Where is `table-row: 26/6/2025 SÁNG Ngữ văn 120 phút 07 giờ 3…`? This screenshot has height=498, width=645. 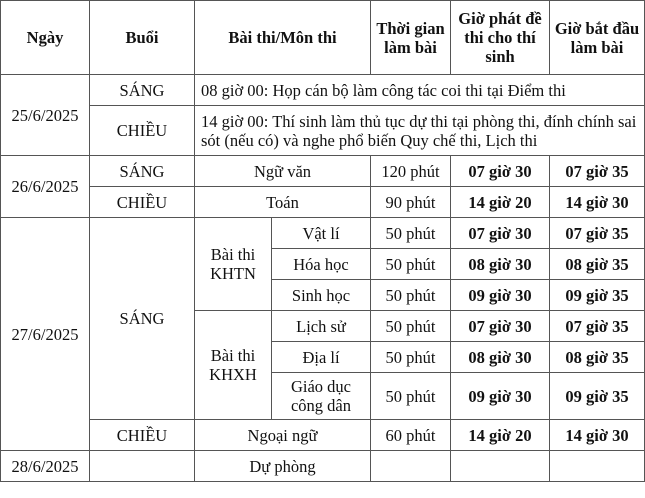
table-row: 26/6/2025 SÁNG Ngữ văn 120 phút 07 giờ 3… is located at coordinates (322, 186).